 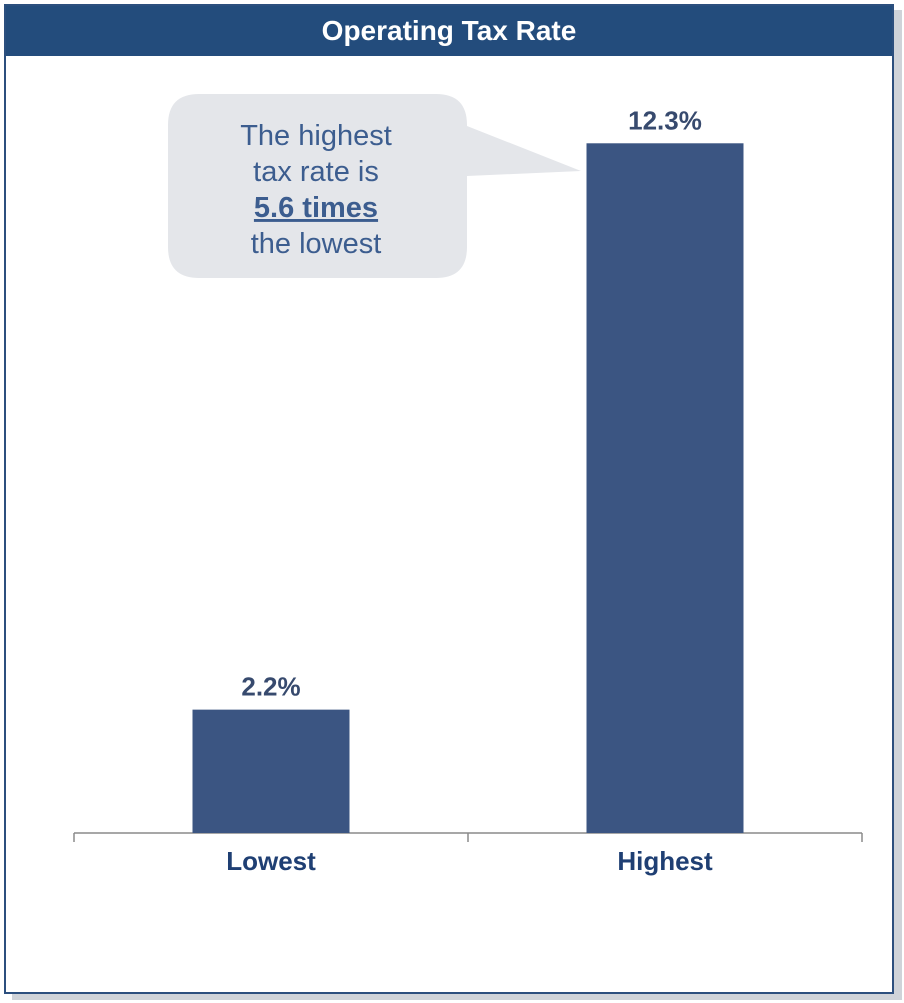 I want to click on data-label-lowest: 2.2%, so click(x=270, y=687).